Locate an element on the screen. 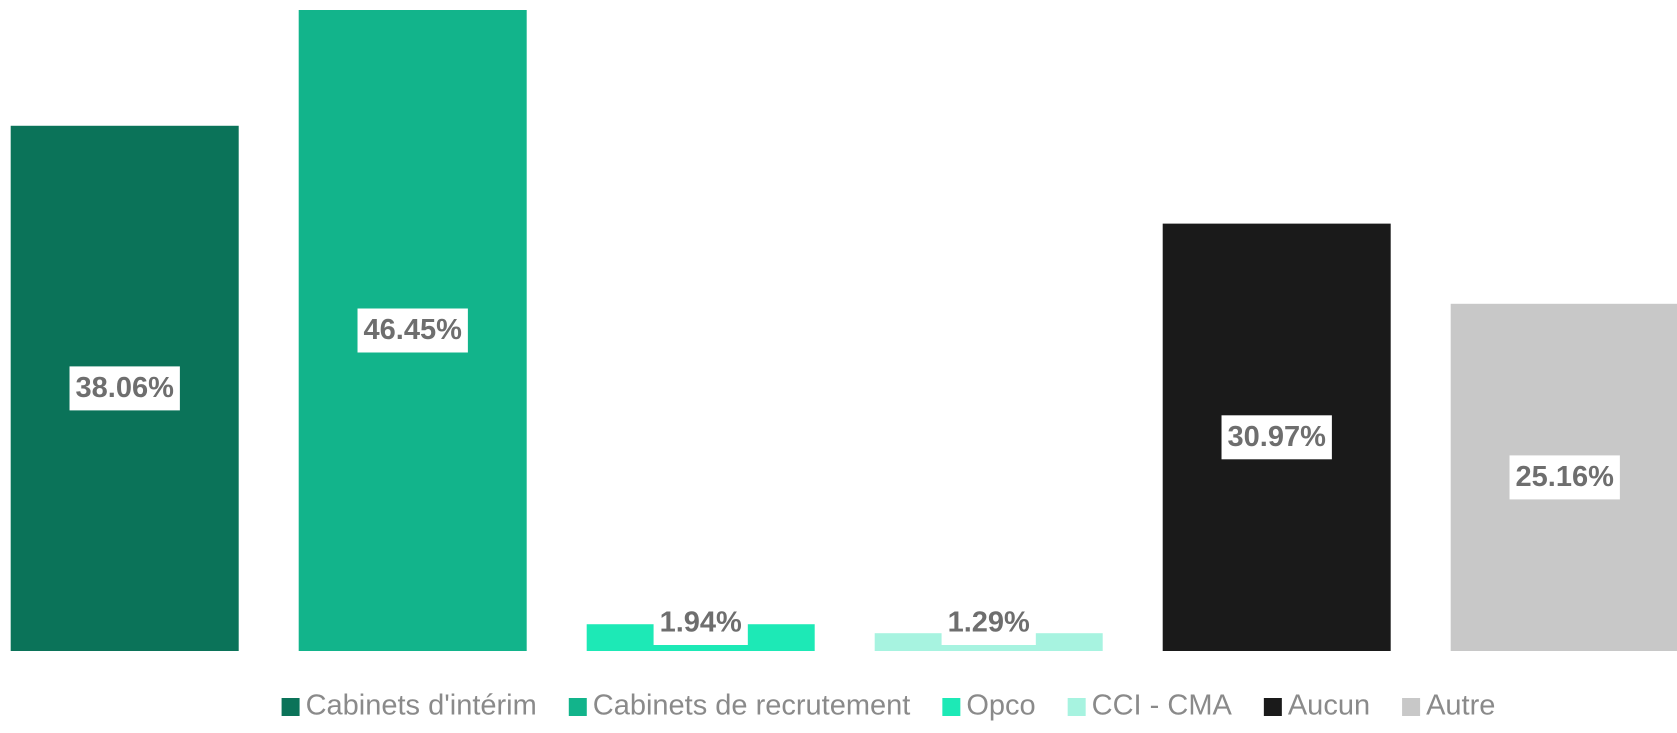  legend-label: Aucun is located at coordinates (1329, 706).